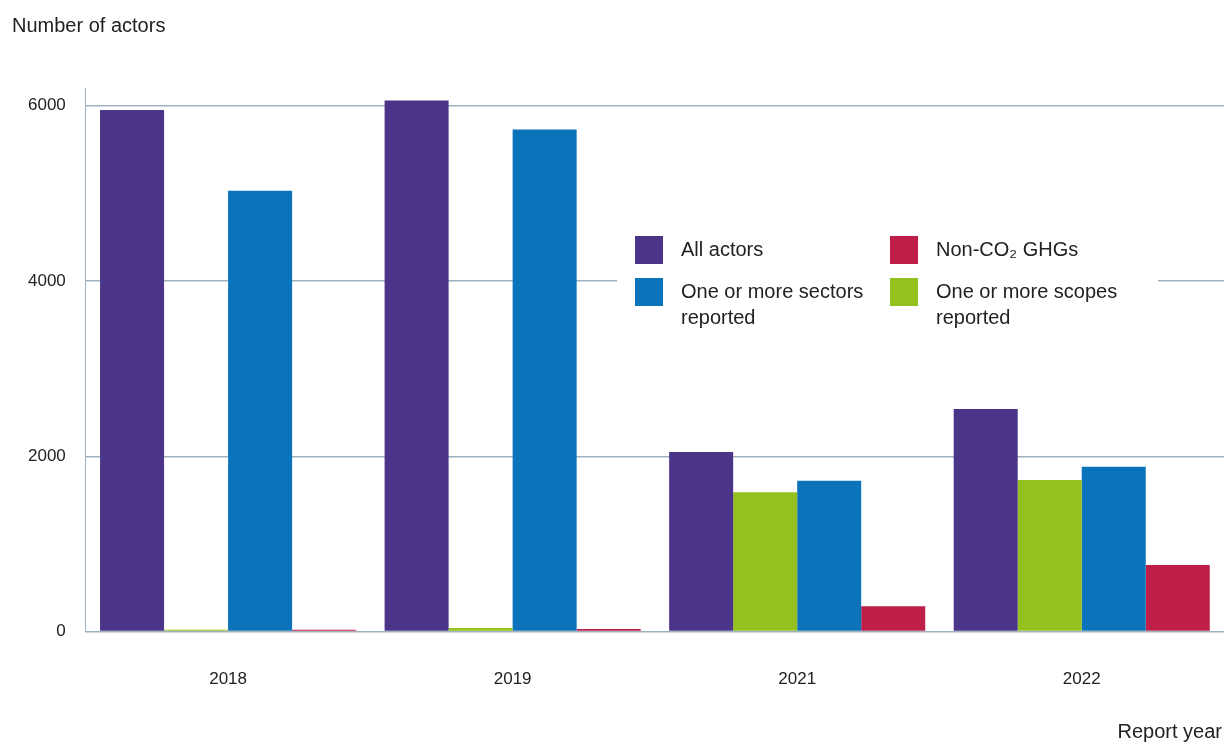 The height and width of the screenshot is (749, 1232). Describe the element at coordinates (89, 25) in the screenshot. I see `y-axis-title: Number of actors` at that location.